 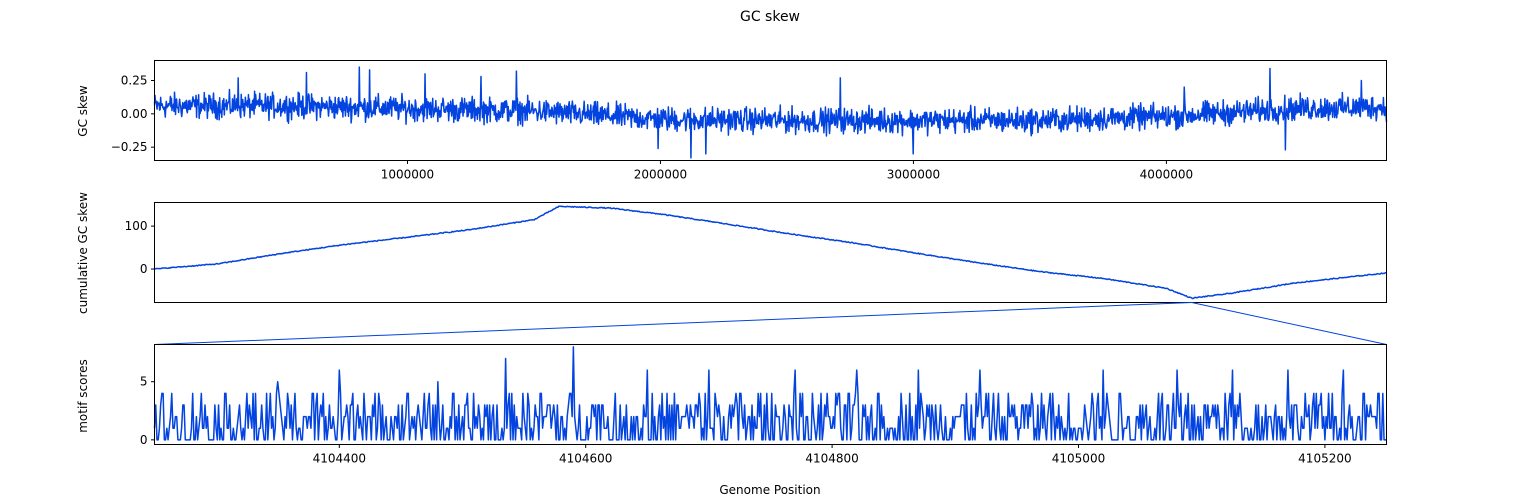 What do you see at coordinates (660, 175) in the screenshot?
I see `gc-skew-x-tick-label: 2000000` at bounding box center [660, 175].